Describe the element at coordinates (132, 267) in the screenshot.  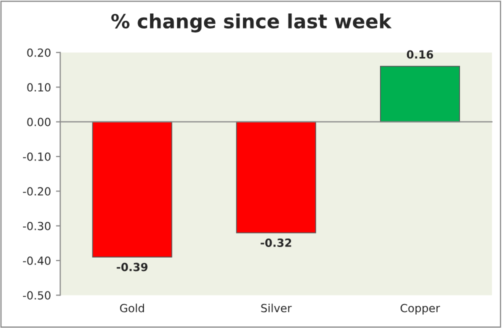
I see `data-label: -0.39` at that location.